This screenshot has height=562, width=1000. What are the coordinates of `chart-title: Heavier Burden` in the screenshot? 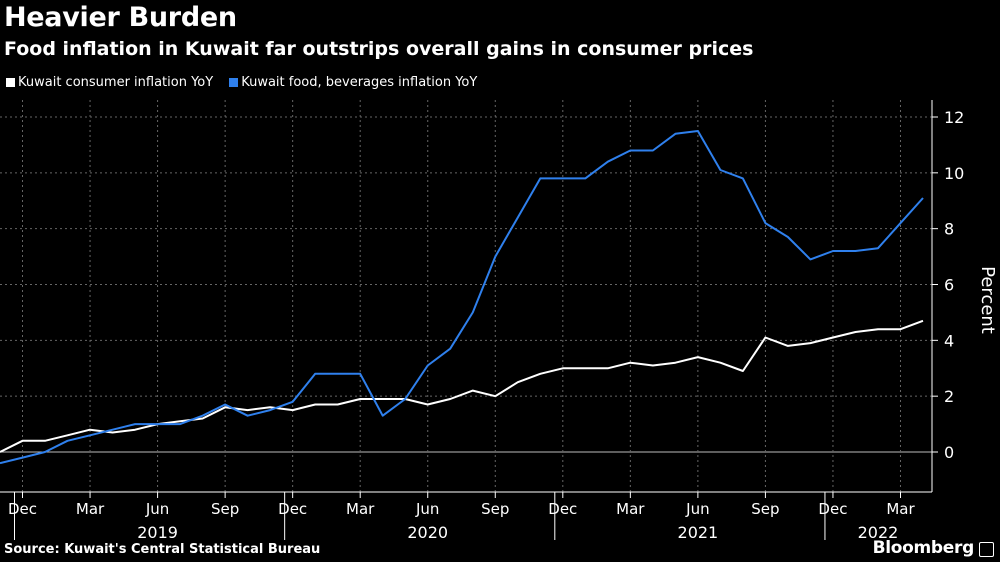 It's located at (120, 17).